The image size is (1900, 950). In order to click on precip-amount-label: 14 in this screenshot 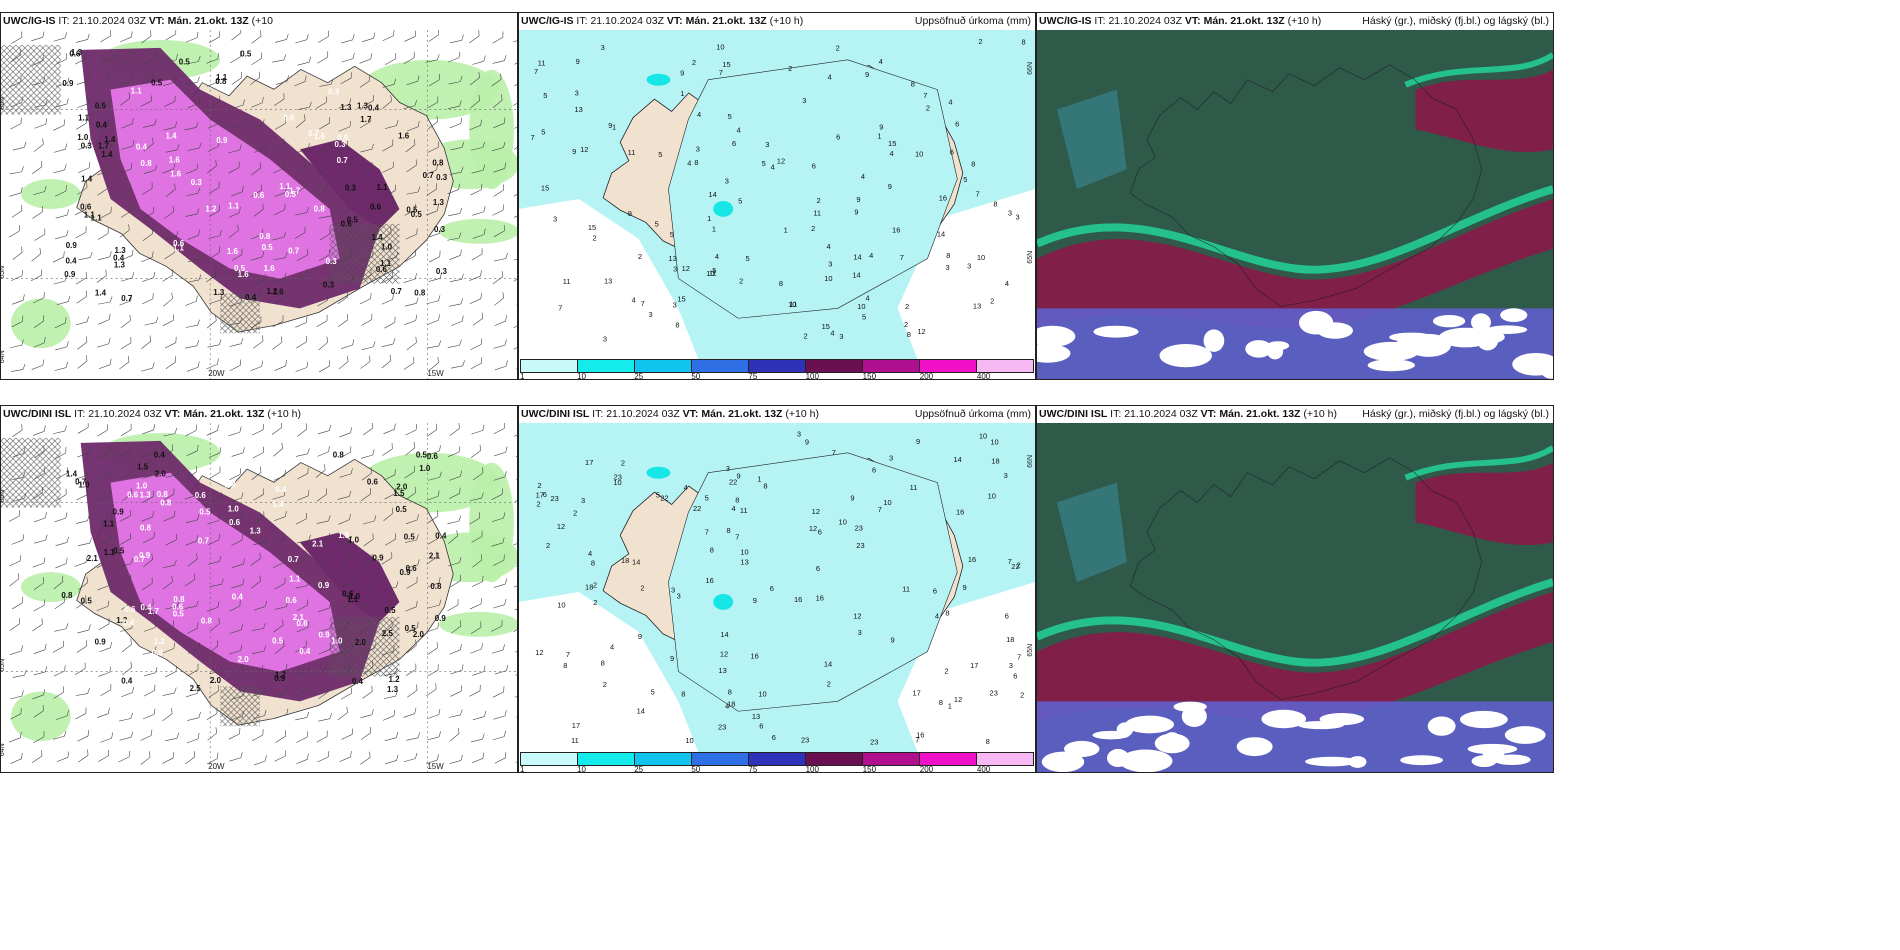, I will do `click(636, 562)`.